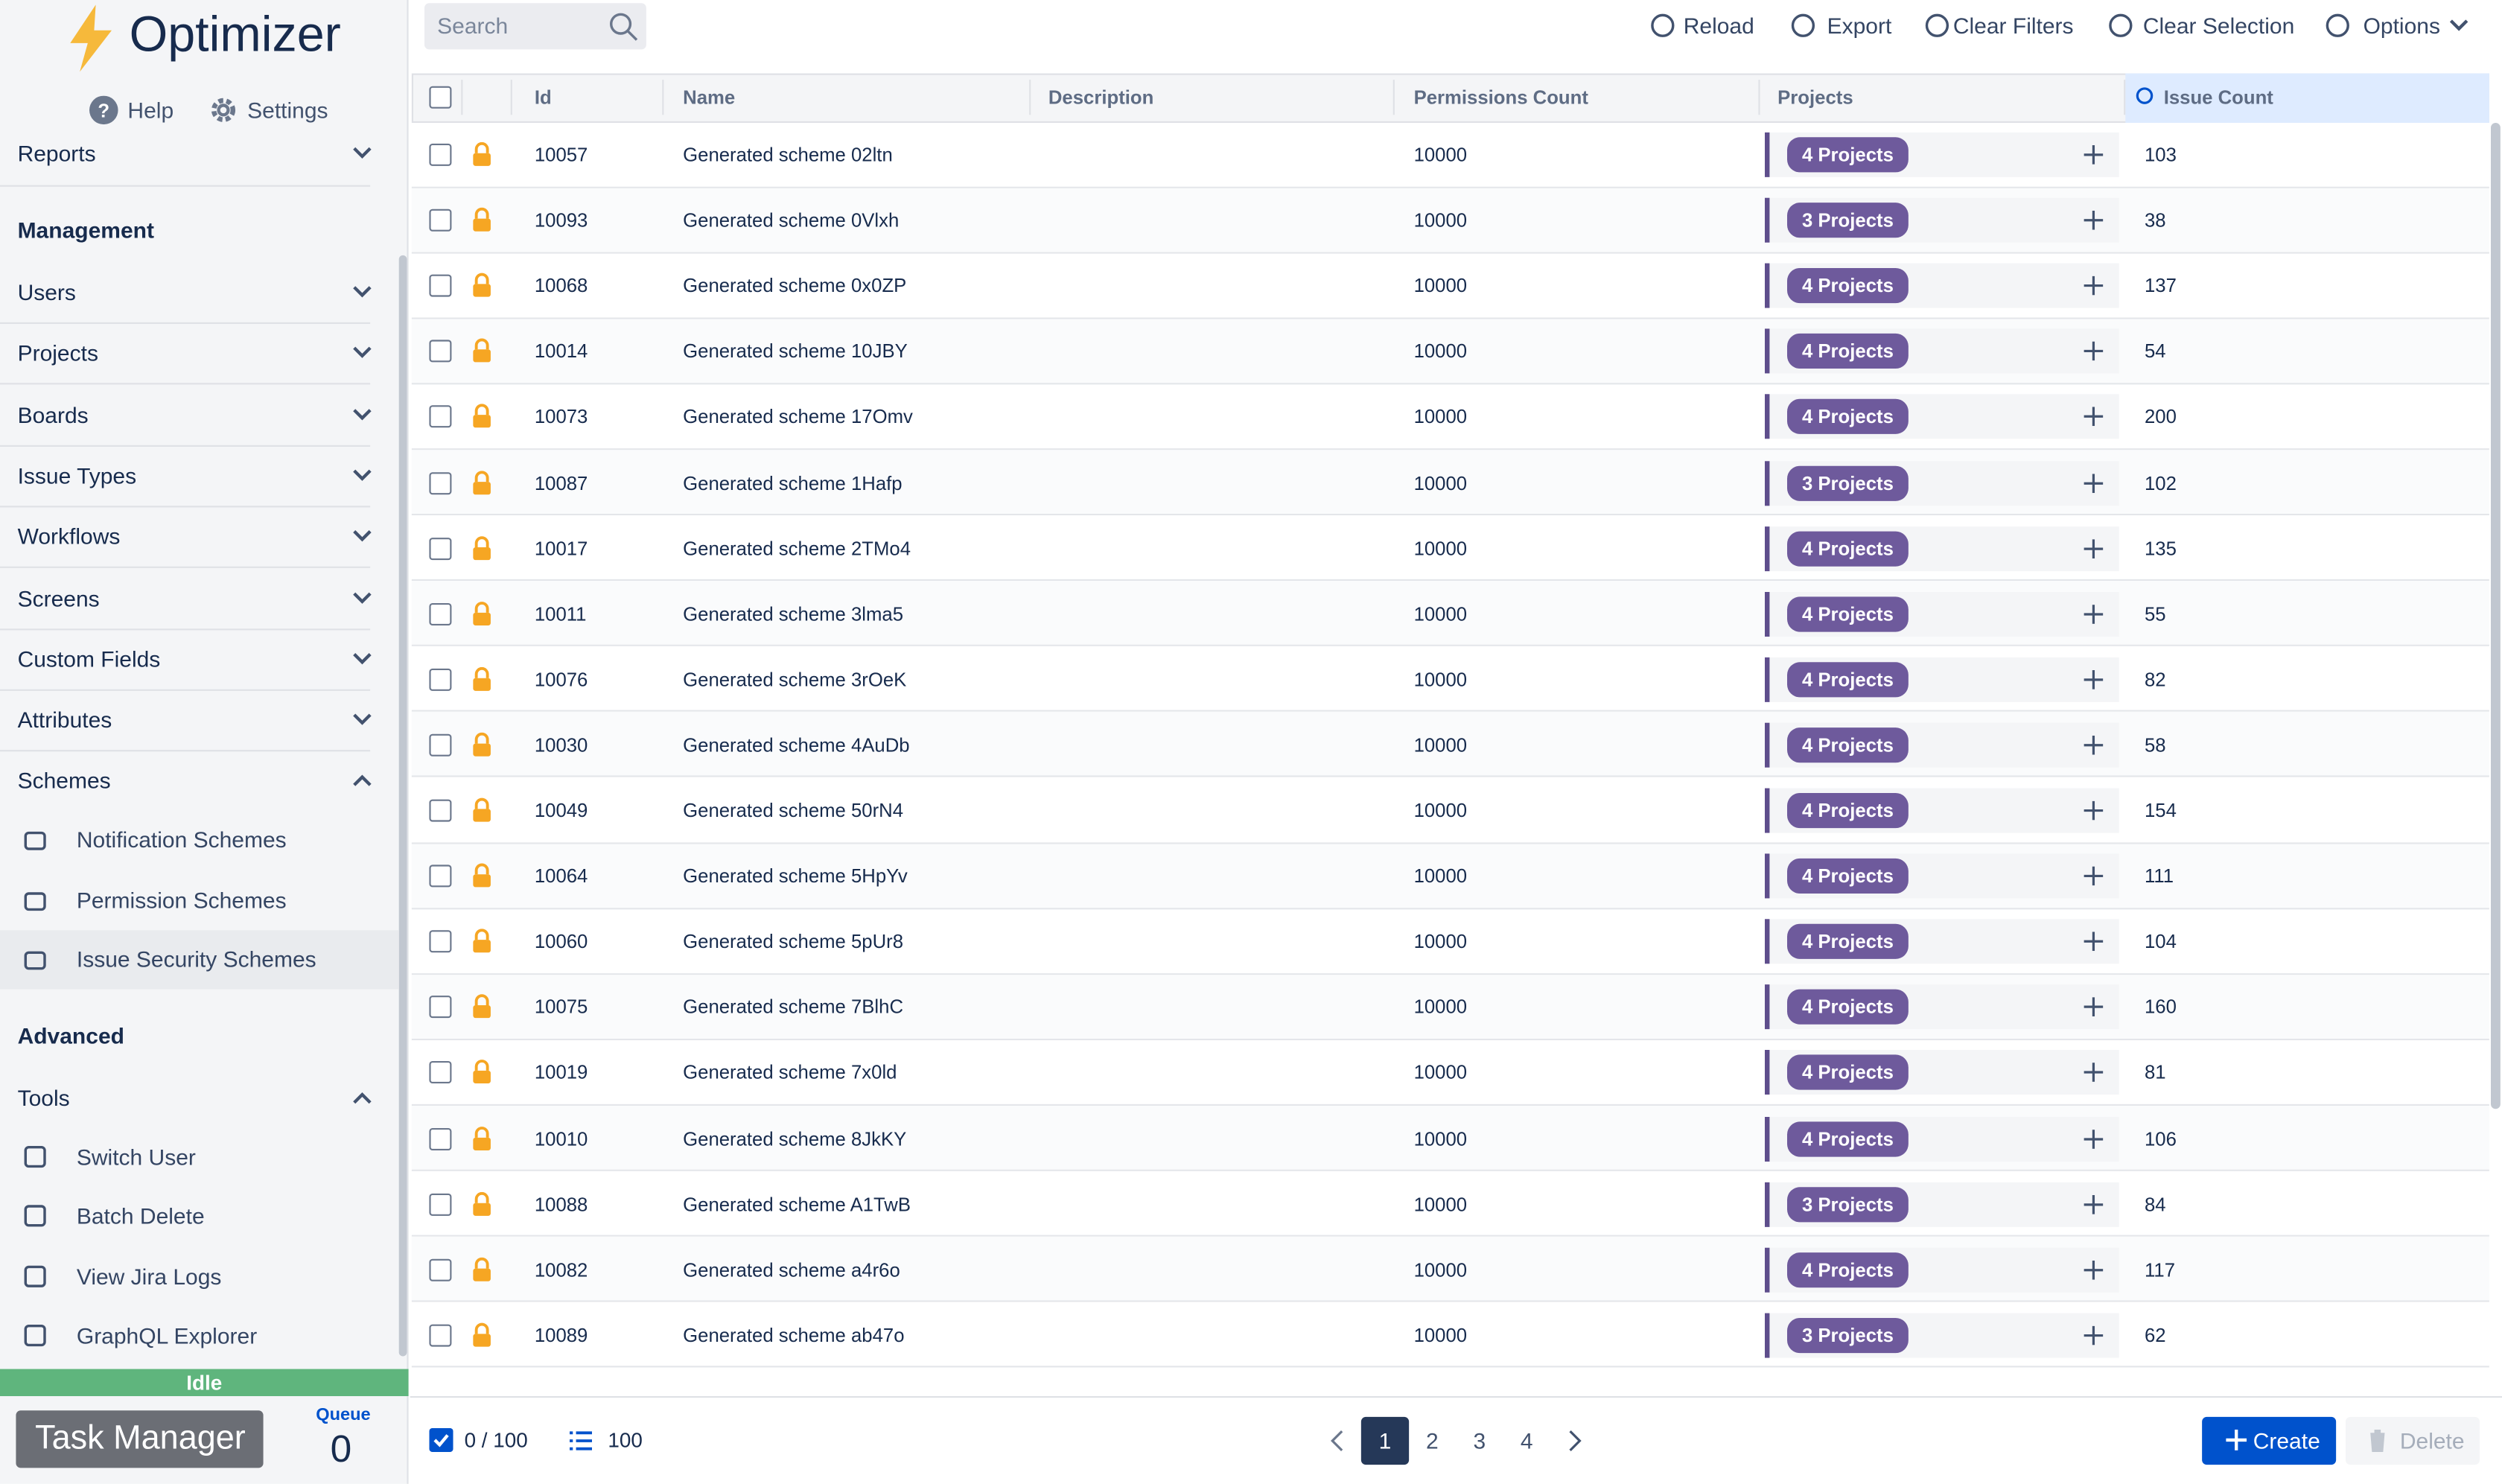 The image size is (2502, 1484). What do you see at coordinates (2287, 1440) in the screenshot?
I see `create-label: Create` at bounding box center [2287, 1440].